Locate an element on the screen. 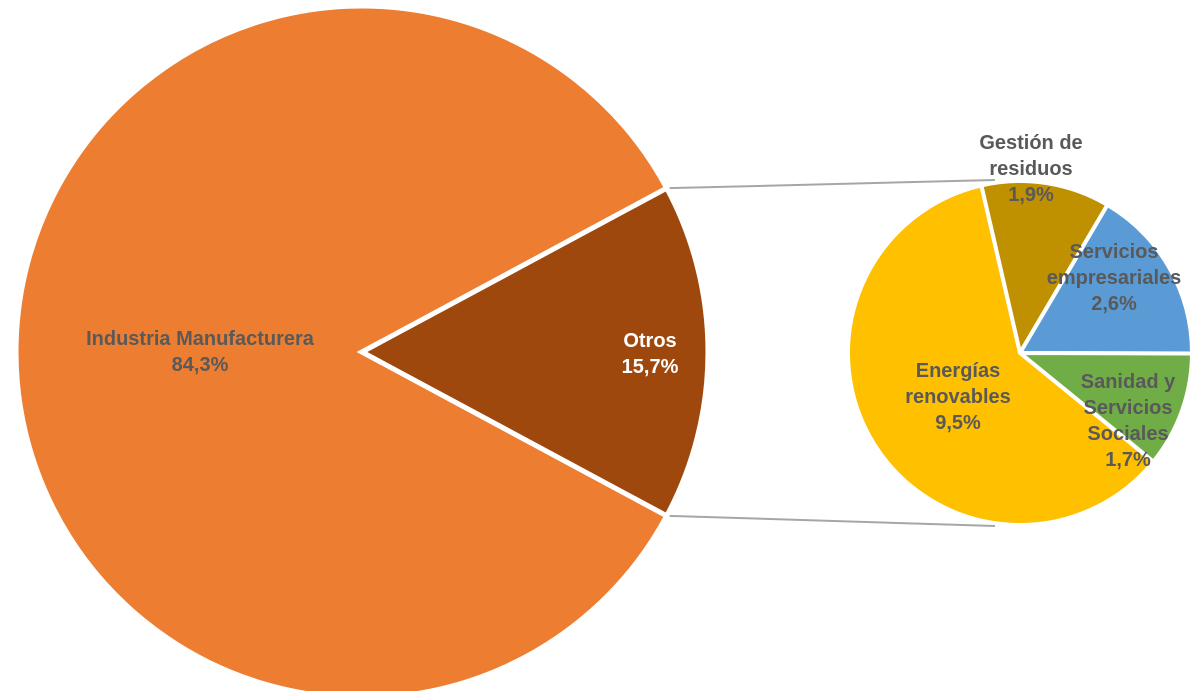 The width and height of the screenshot is (1196, 691). energias-renovables-value: 9,5% is located at coordinates (958, 423).